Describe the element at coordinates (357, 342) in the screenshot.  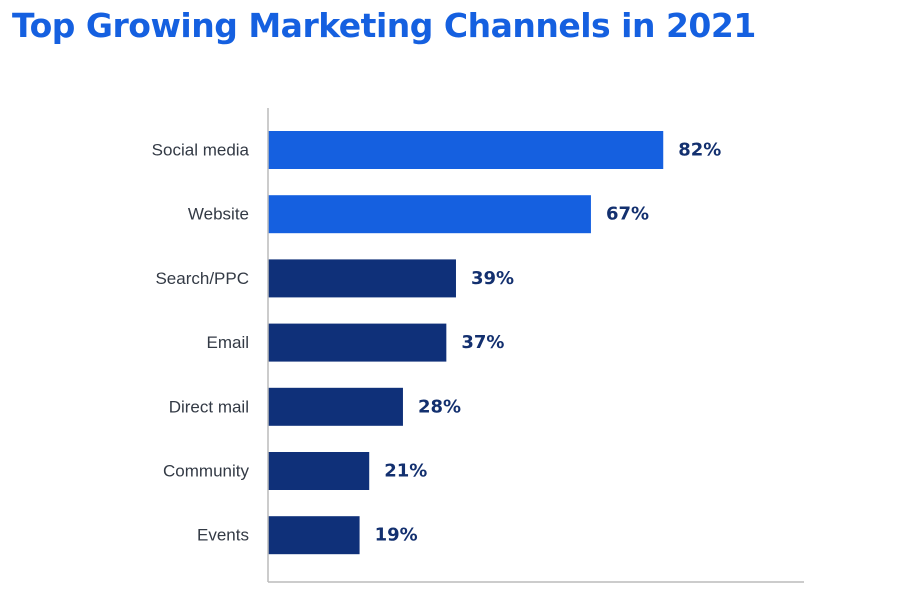
I see `bar-email` at that location.